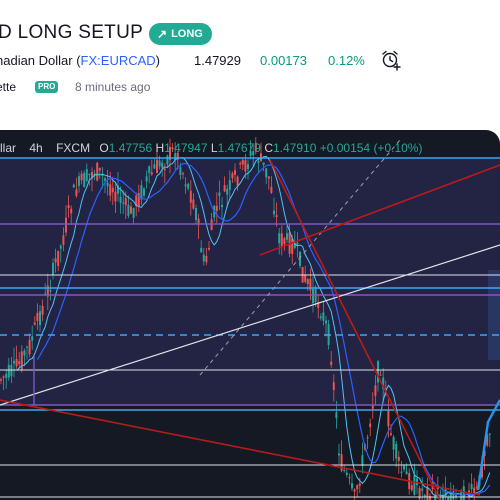  I want to click on alarm-clock-add-icon, so click(391, 60).